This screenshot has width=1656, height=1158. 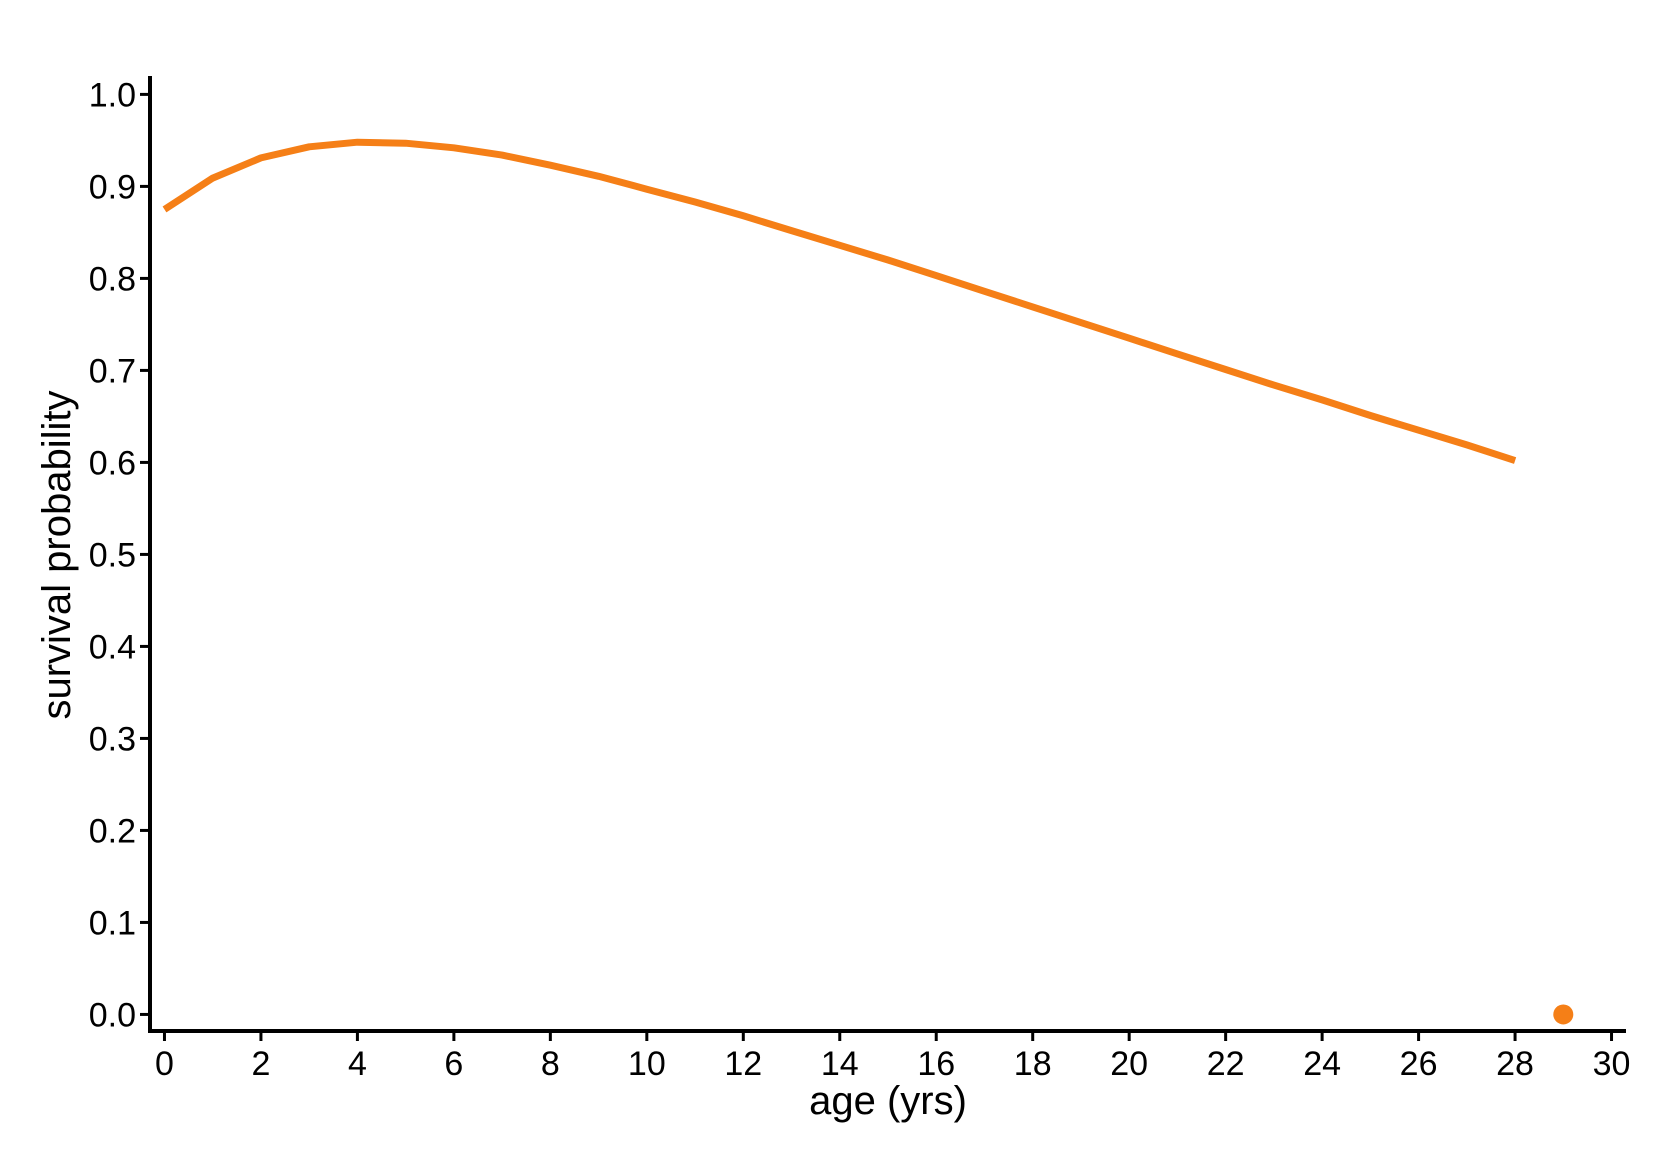 What do you see at coordinates (112, 739) in the screenshot?
I see `y-tick-label: 0.3` at bounding box center [112, 739].